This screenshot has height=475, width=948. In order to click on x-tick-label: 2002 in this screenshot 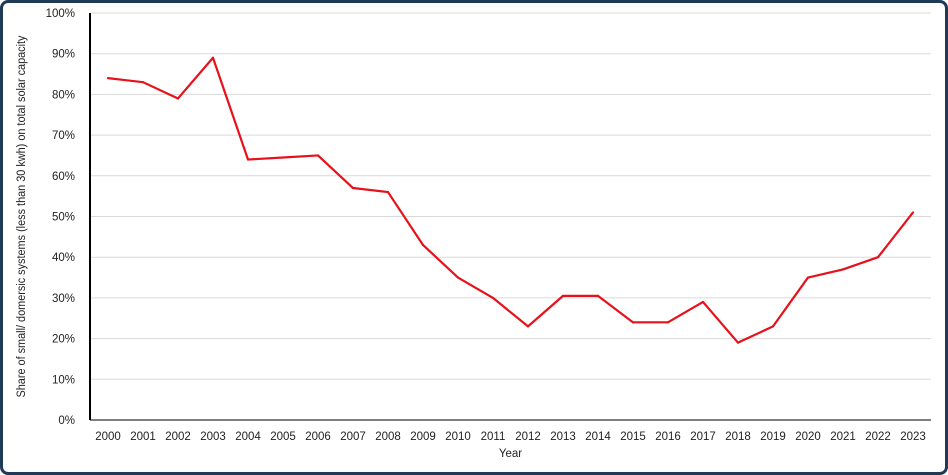, I will do `click(178, 437)`.